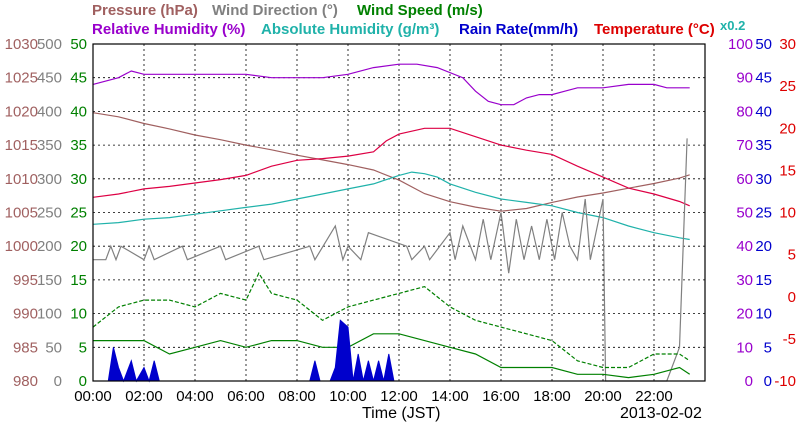 This screenshot has height=434, width=800. Describe the element at coordinates (740, 44) in the screenshot. I see `y-tick-label-relative-humidity: 100` at that location.